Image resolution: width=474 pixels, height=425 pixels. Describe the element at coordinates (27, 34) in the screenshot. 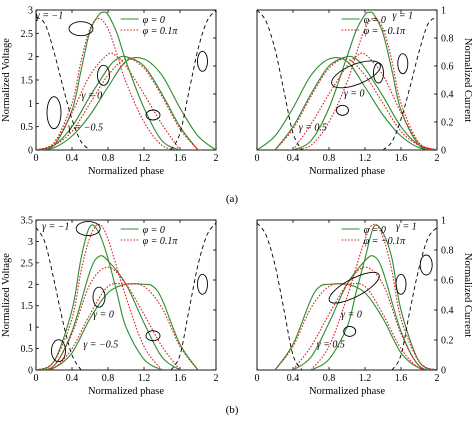

I see `y-tick-label: 2.5` at that location.